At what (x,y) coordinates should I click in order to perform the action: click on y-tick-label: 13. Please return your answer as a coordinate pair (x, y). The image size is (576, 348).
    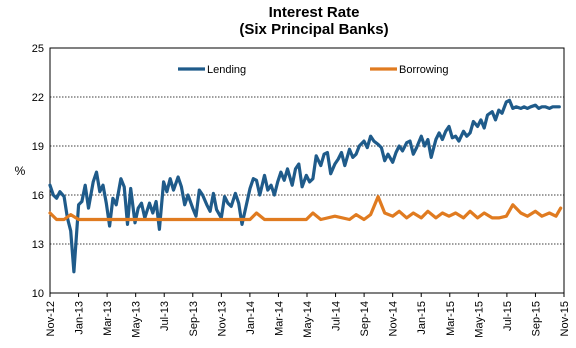
    Looking at the image, I should click on (38, 245).